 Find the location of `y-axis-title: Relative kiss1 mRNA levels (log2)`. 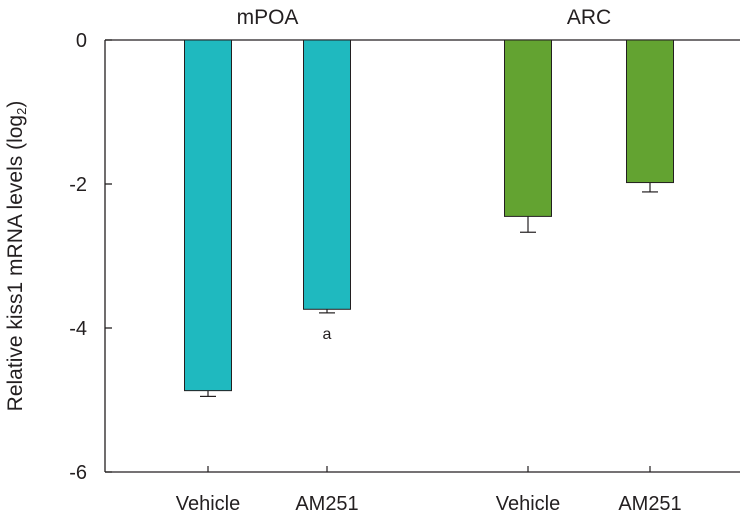

y-axis-title: Relative kiss1 mRNA levels (log2) is located at coordinates (16, 256).